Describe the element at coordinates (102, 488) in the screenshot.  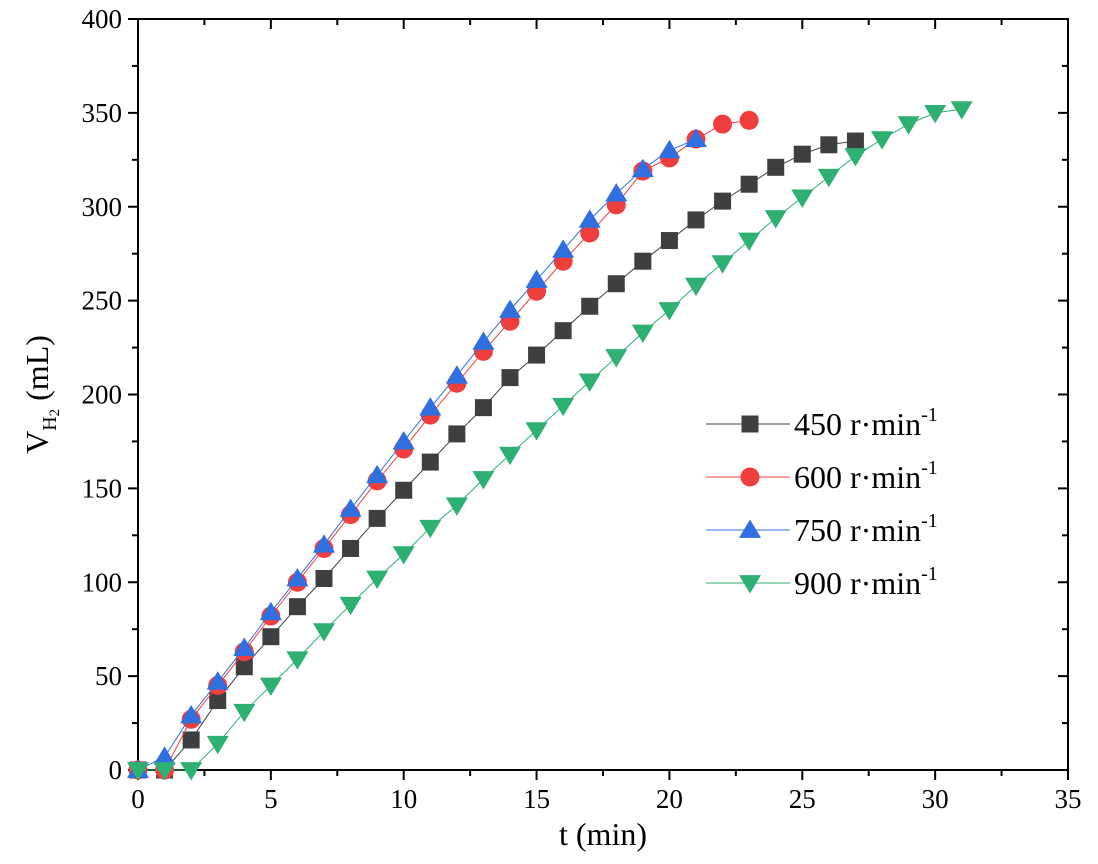
I see `y-tick-label: 150` at that location.